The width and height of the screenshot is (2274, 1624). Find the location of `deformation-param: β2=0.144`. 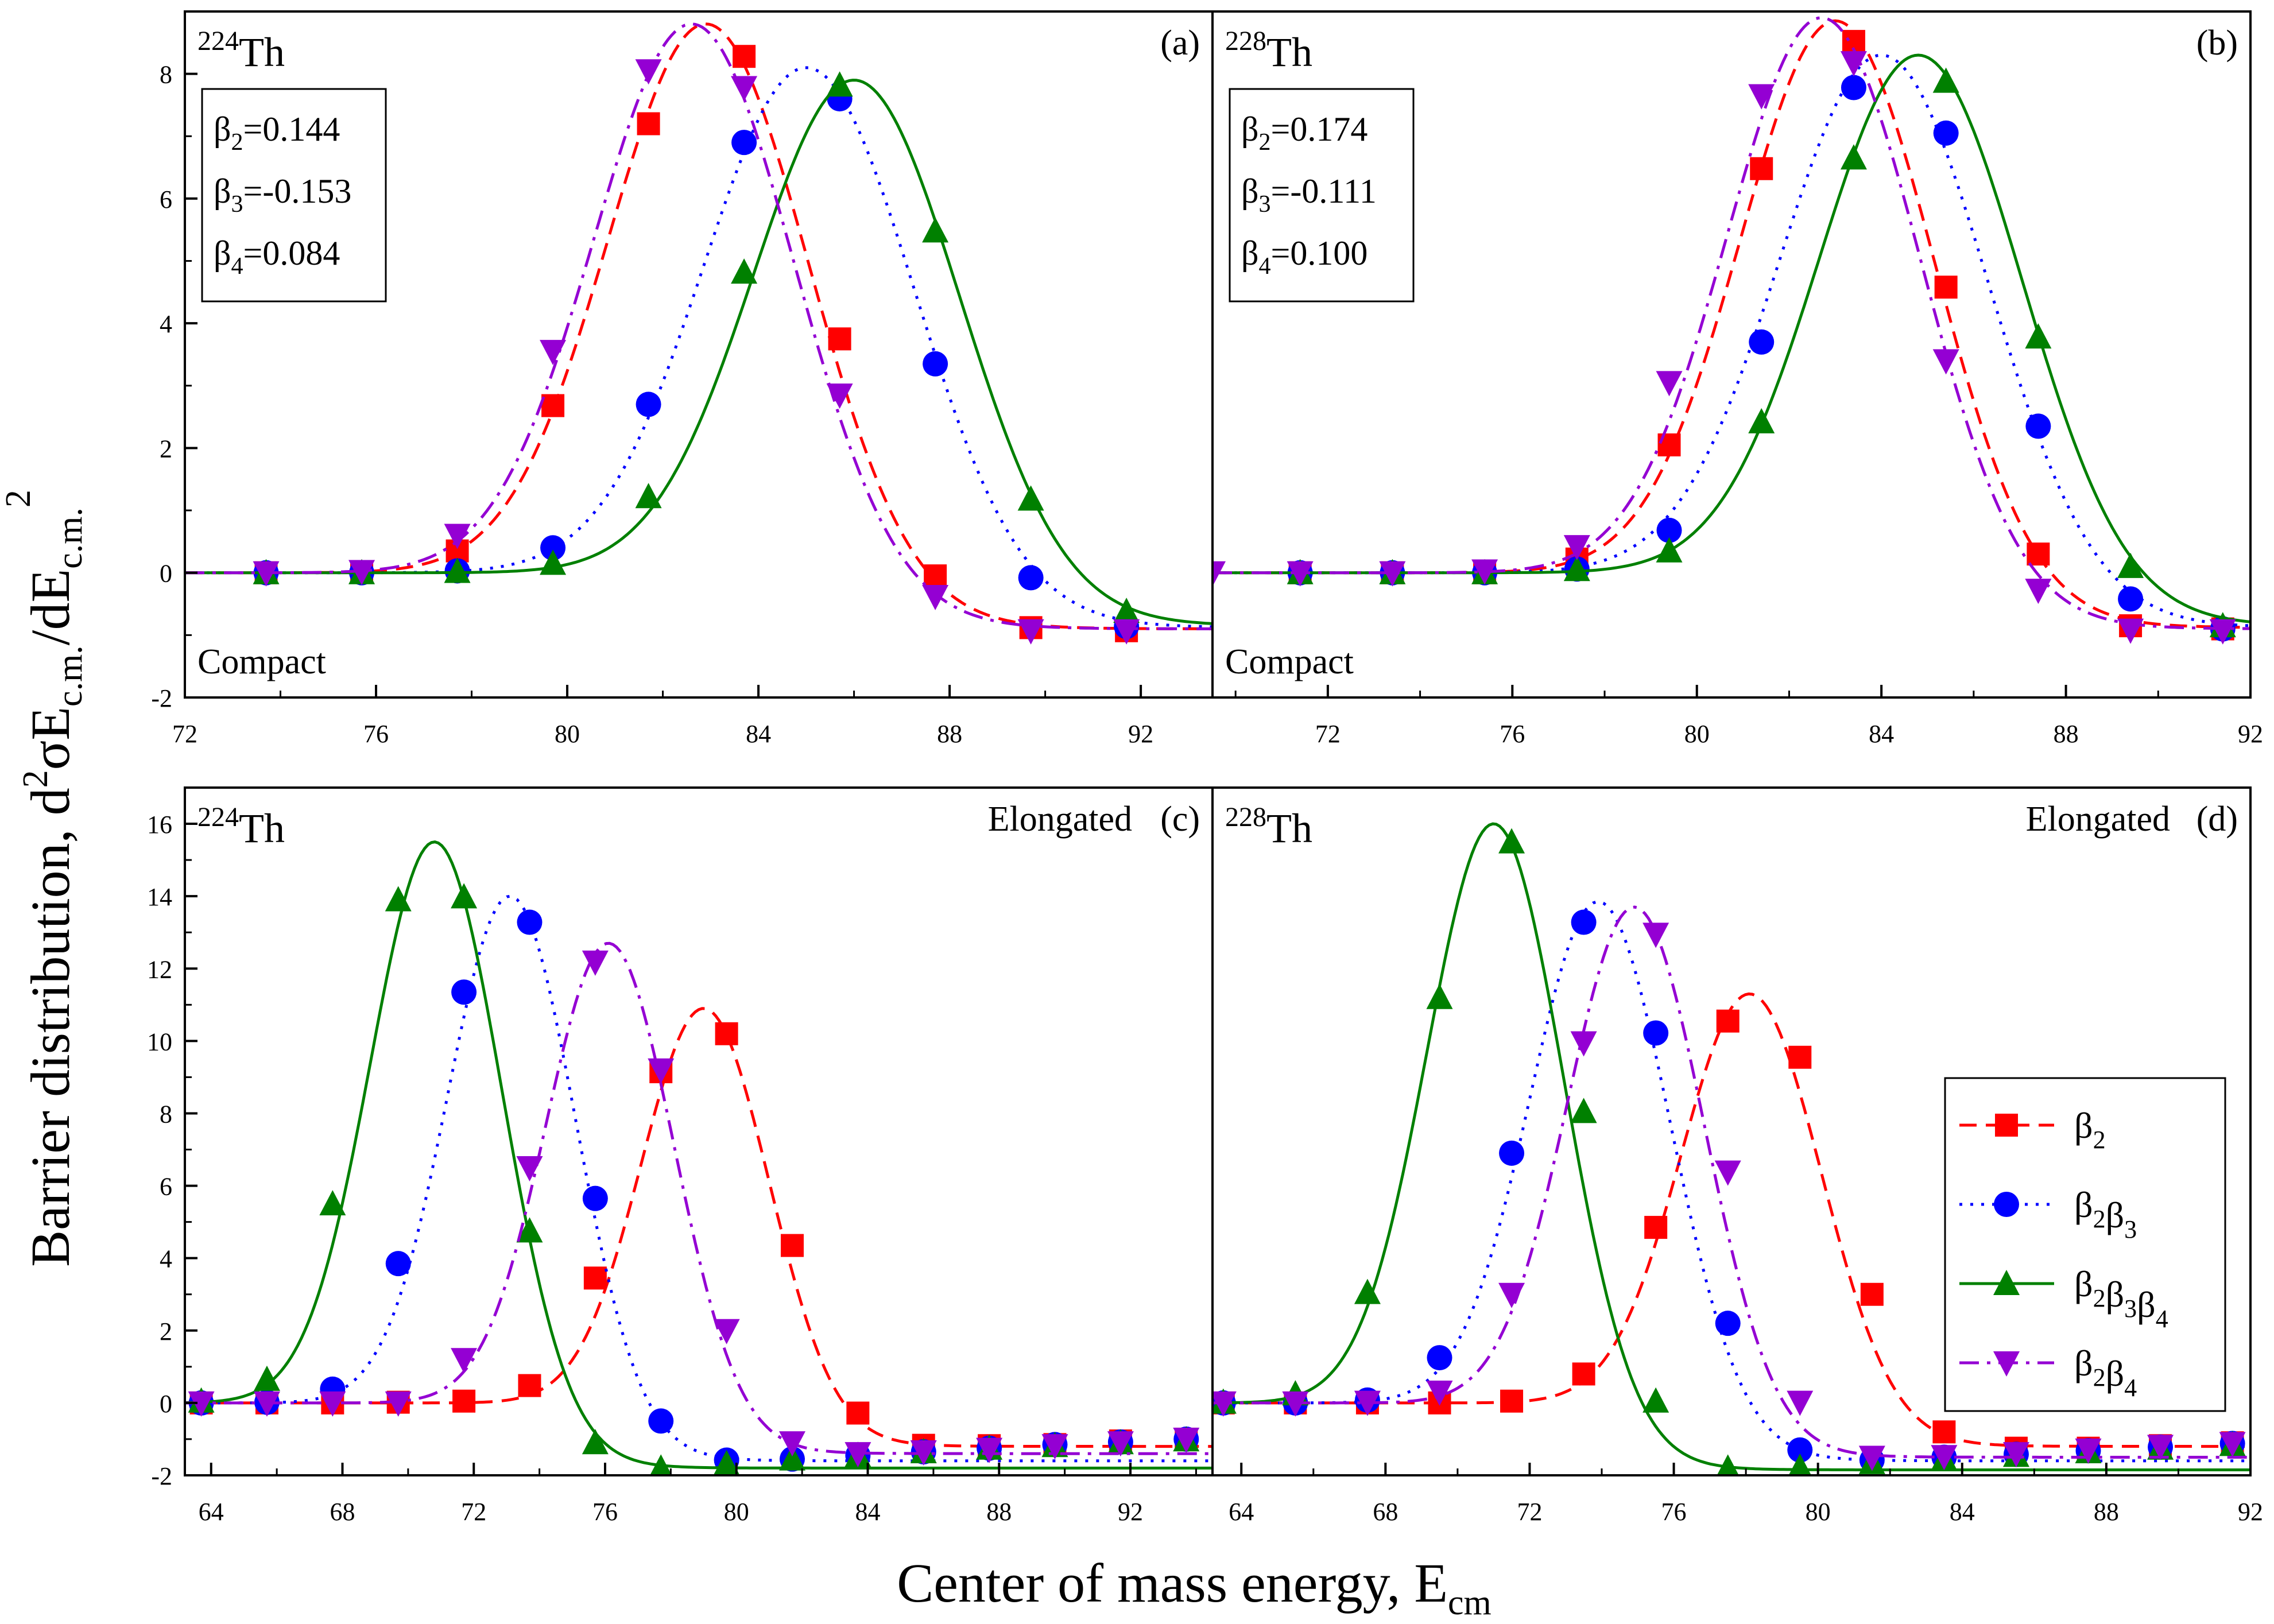

deformation-param: β2=0.144 is located at coordinates (277, 133).